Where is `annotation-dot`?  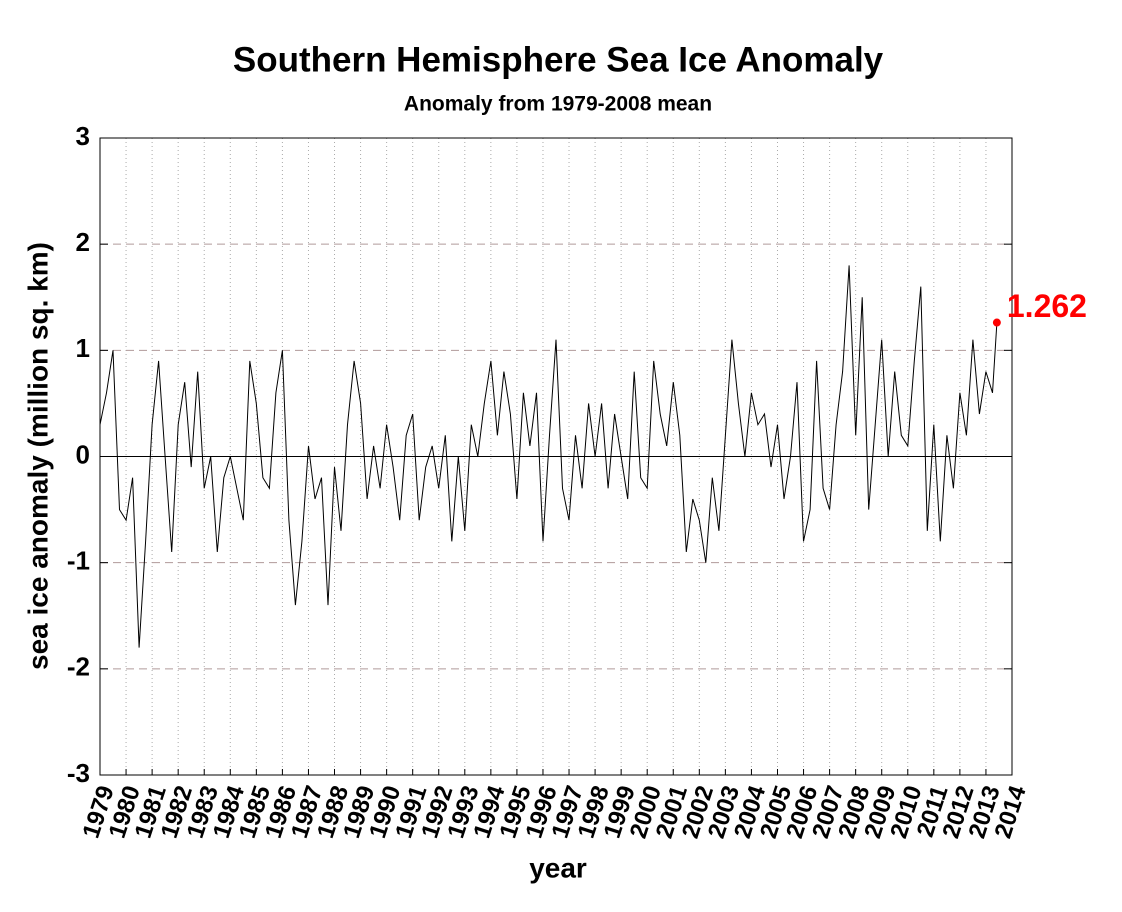
annotation-dot is located at coordinates (996, 322).